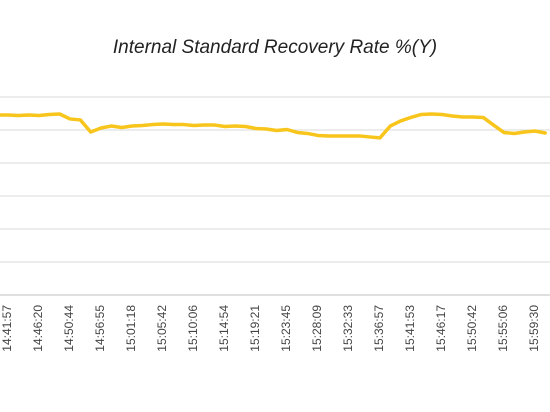 The image size is (550, 412). Describe the element at coordinates (317, 328) in the screenshot. I see `x-tick-label: 15:28:09` at that location.